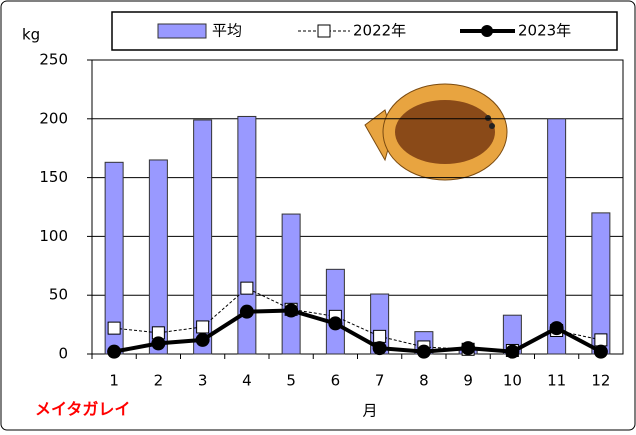 Image resolution: width=636 pixels, height=435 pixels. Describe the element at coordinates (53, 177) in the screenshot. I see `y-tick-label: 150` at that location.